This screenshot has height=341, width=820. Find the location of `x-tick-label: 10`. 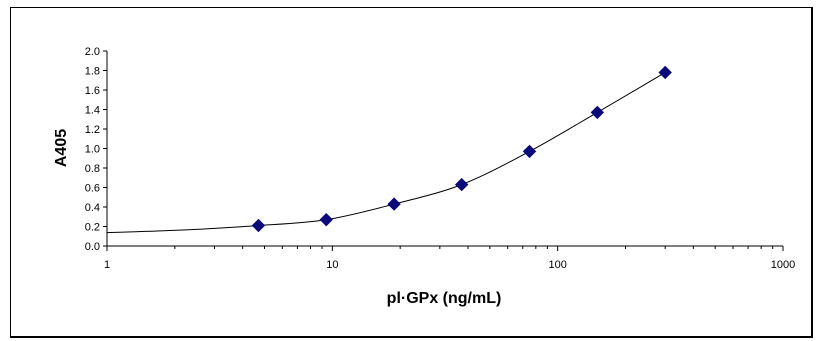

x-tick-label: 10 is located at coordinates (332, 265).